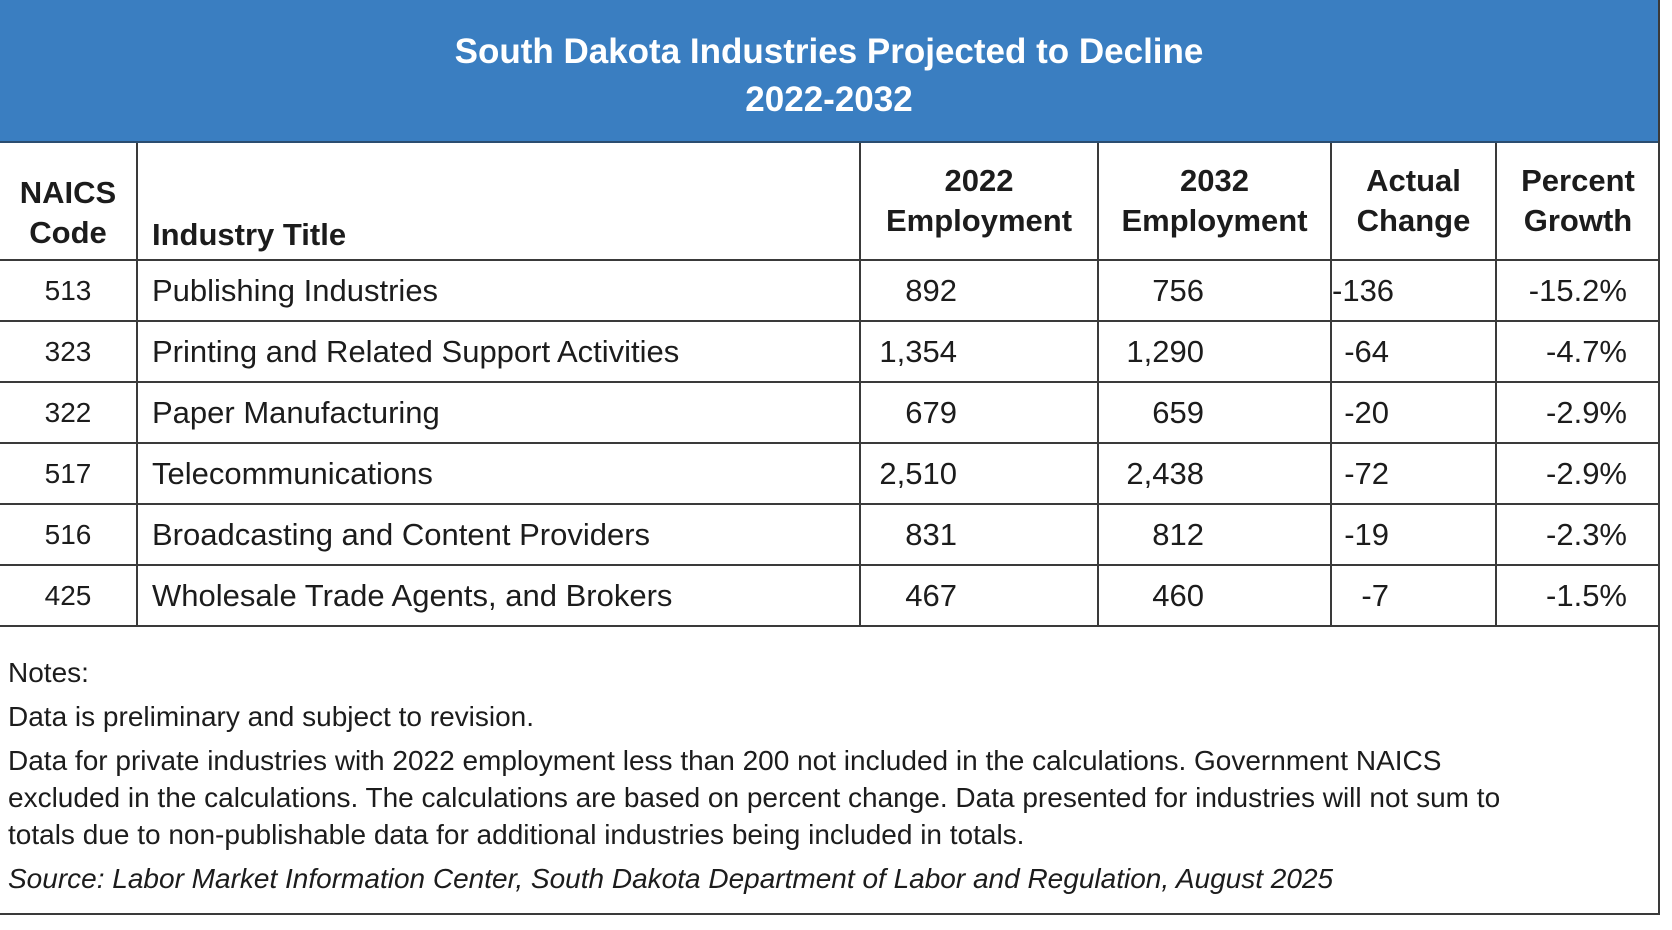 The width and height of the screenshot is (1672, 930). Describe the element at coordinates (1413, 473) in the screenshot. I see `actual-change-cell: -72` at that location.